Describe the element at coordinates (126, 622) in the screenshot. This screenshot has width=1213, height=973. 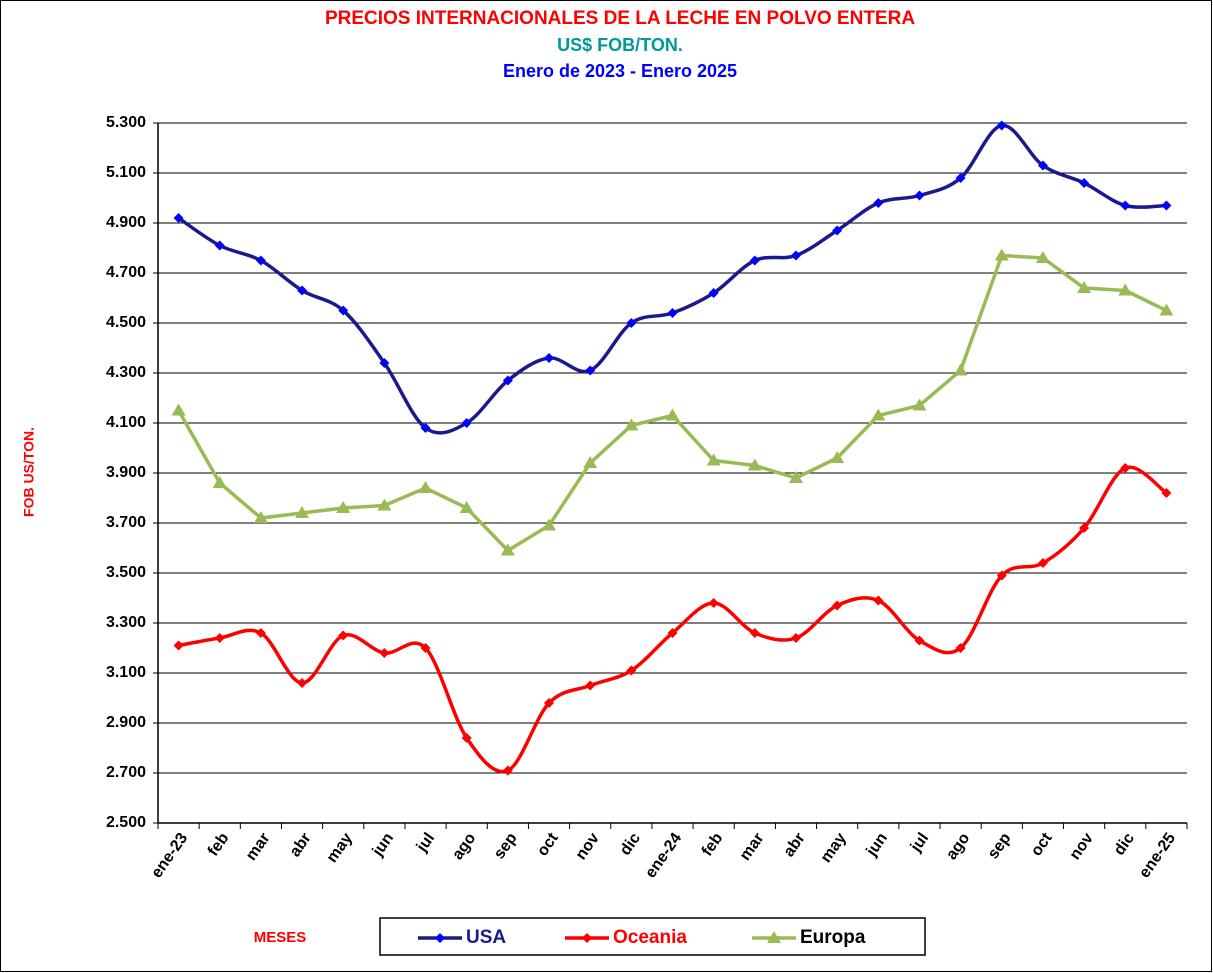
I see `y-tick-label: 3.300` at that location.